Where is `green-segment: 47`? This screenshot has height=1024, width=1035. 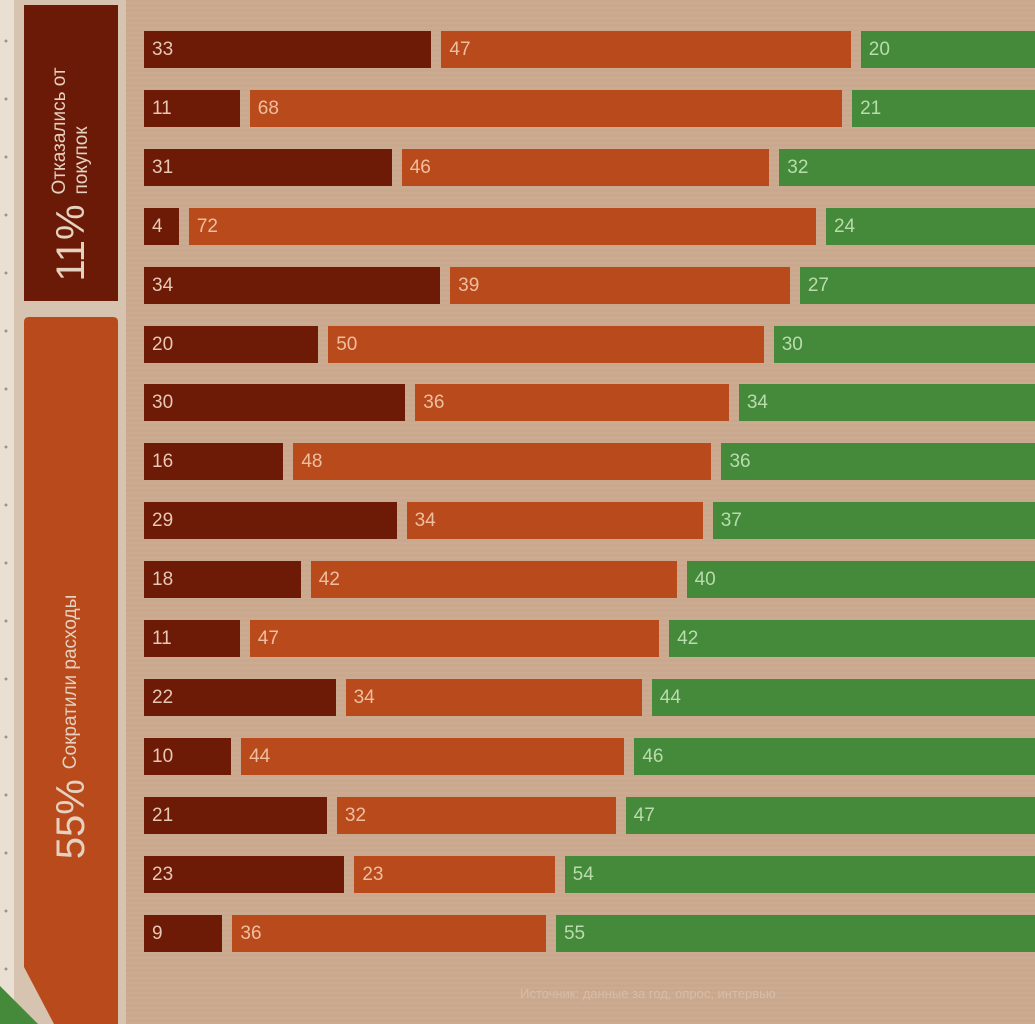 green-segment: 47 is located at coordinates (830, 815).